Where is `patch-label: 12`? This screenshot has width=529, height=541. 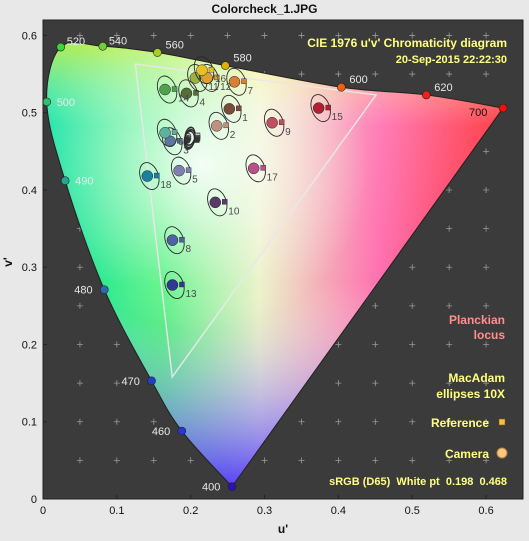 patch-label: 12 is located at coordinates (226, 87).